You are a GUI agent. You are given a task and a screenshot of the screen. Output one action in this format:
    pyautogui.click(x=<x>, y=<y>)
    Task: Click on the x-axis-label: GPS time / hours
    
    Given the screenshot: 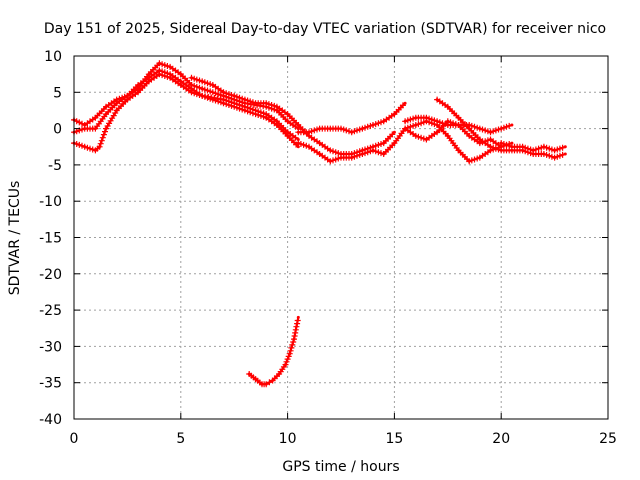 What is the action you would take?
    pyautogui.click(x=340, y=467)
    